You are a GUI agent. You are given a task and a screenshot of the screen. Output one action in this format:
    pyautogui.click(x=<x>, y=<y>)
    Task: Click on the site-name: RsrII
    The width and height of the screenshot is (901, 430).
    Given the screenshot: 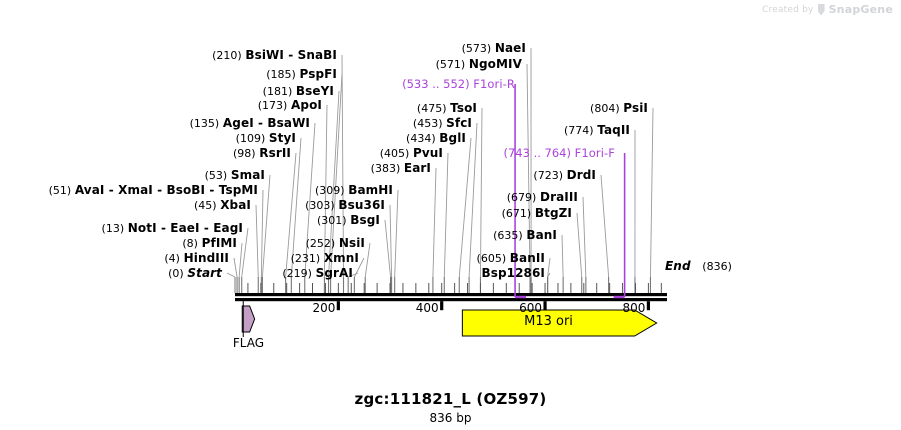 What is the action you would take?
    pyautogui.click(x=275, y=153)
    